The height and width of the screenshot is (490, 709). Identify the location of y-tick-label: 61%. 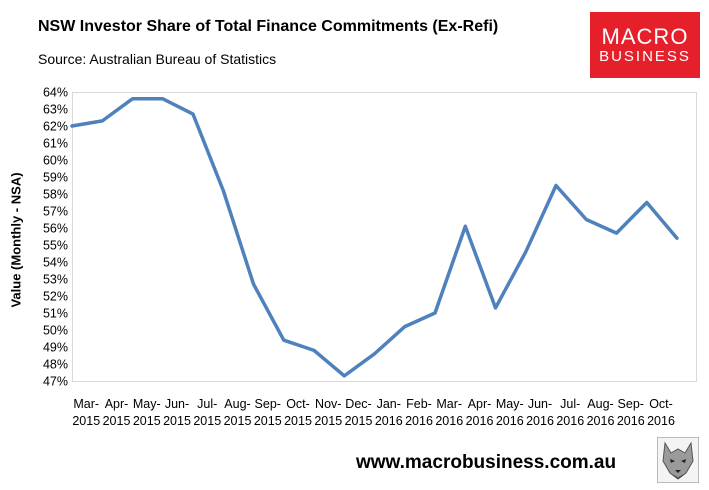
(55, 144).